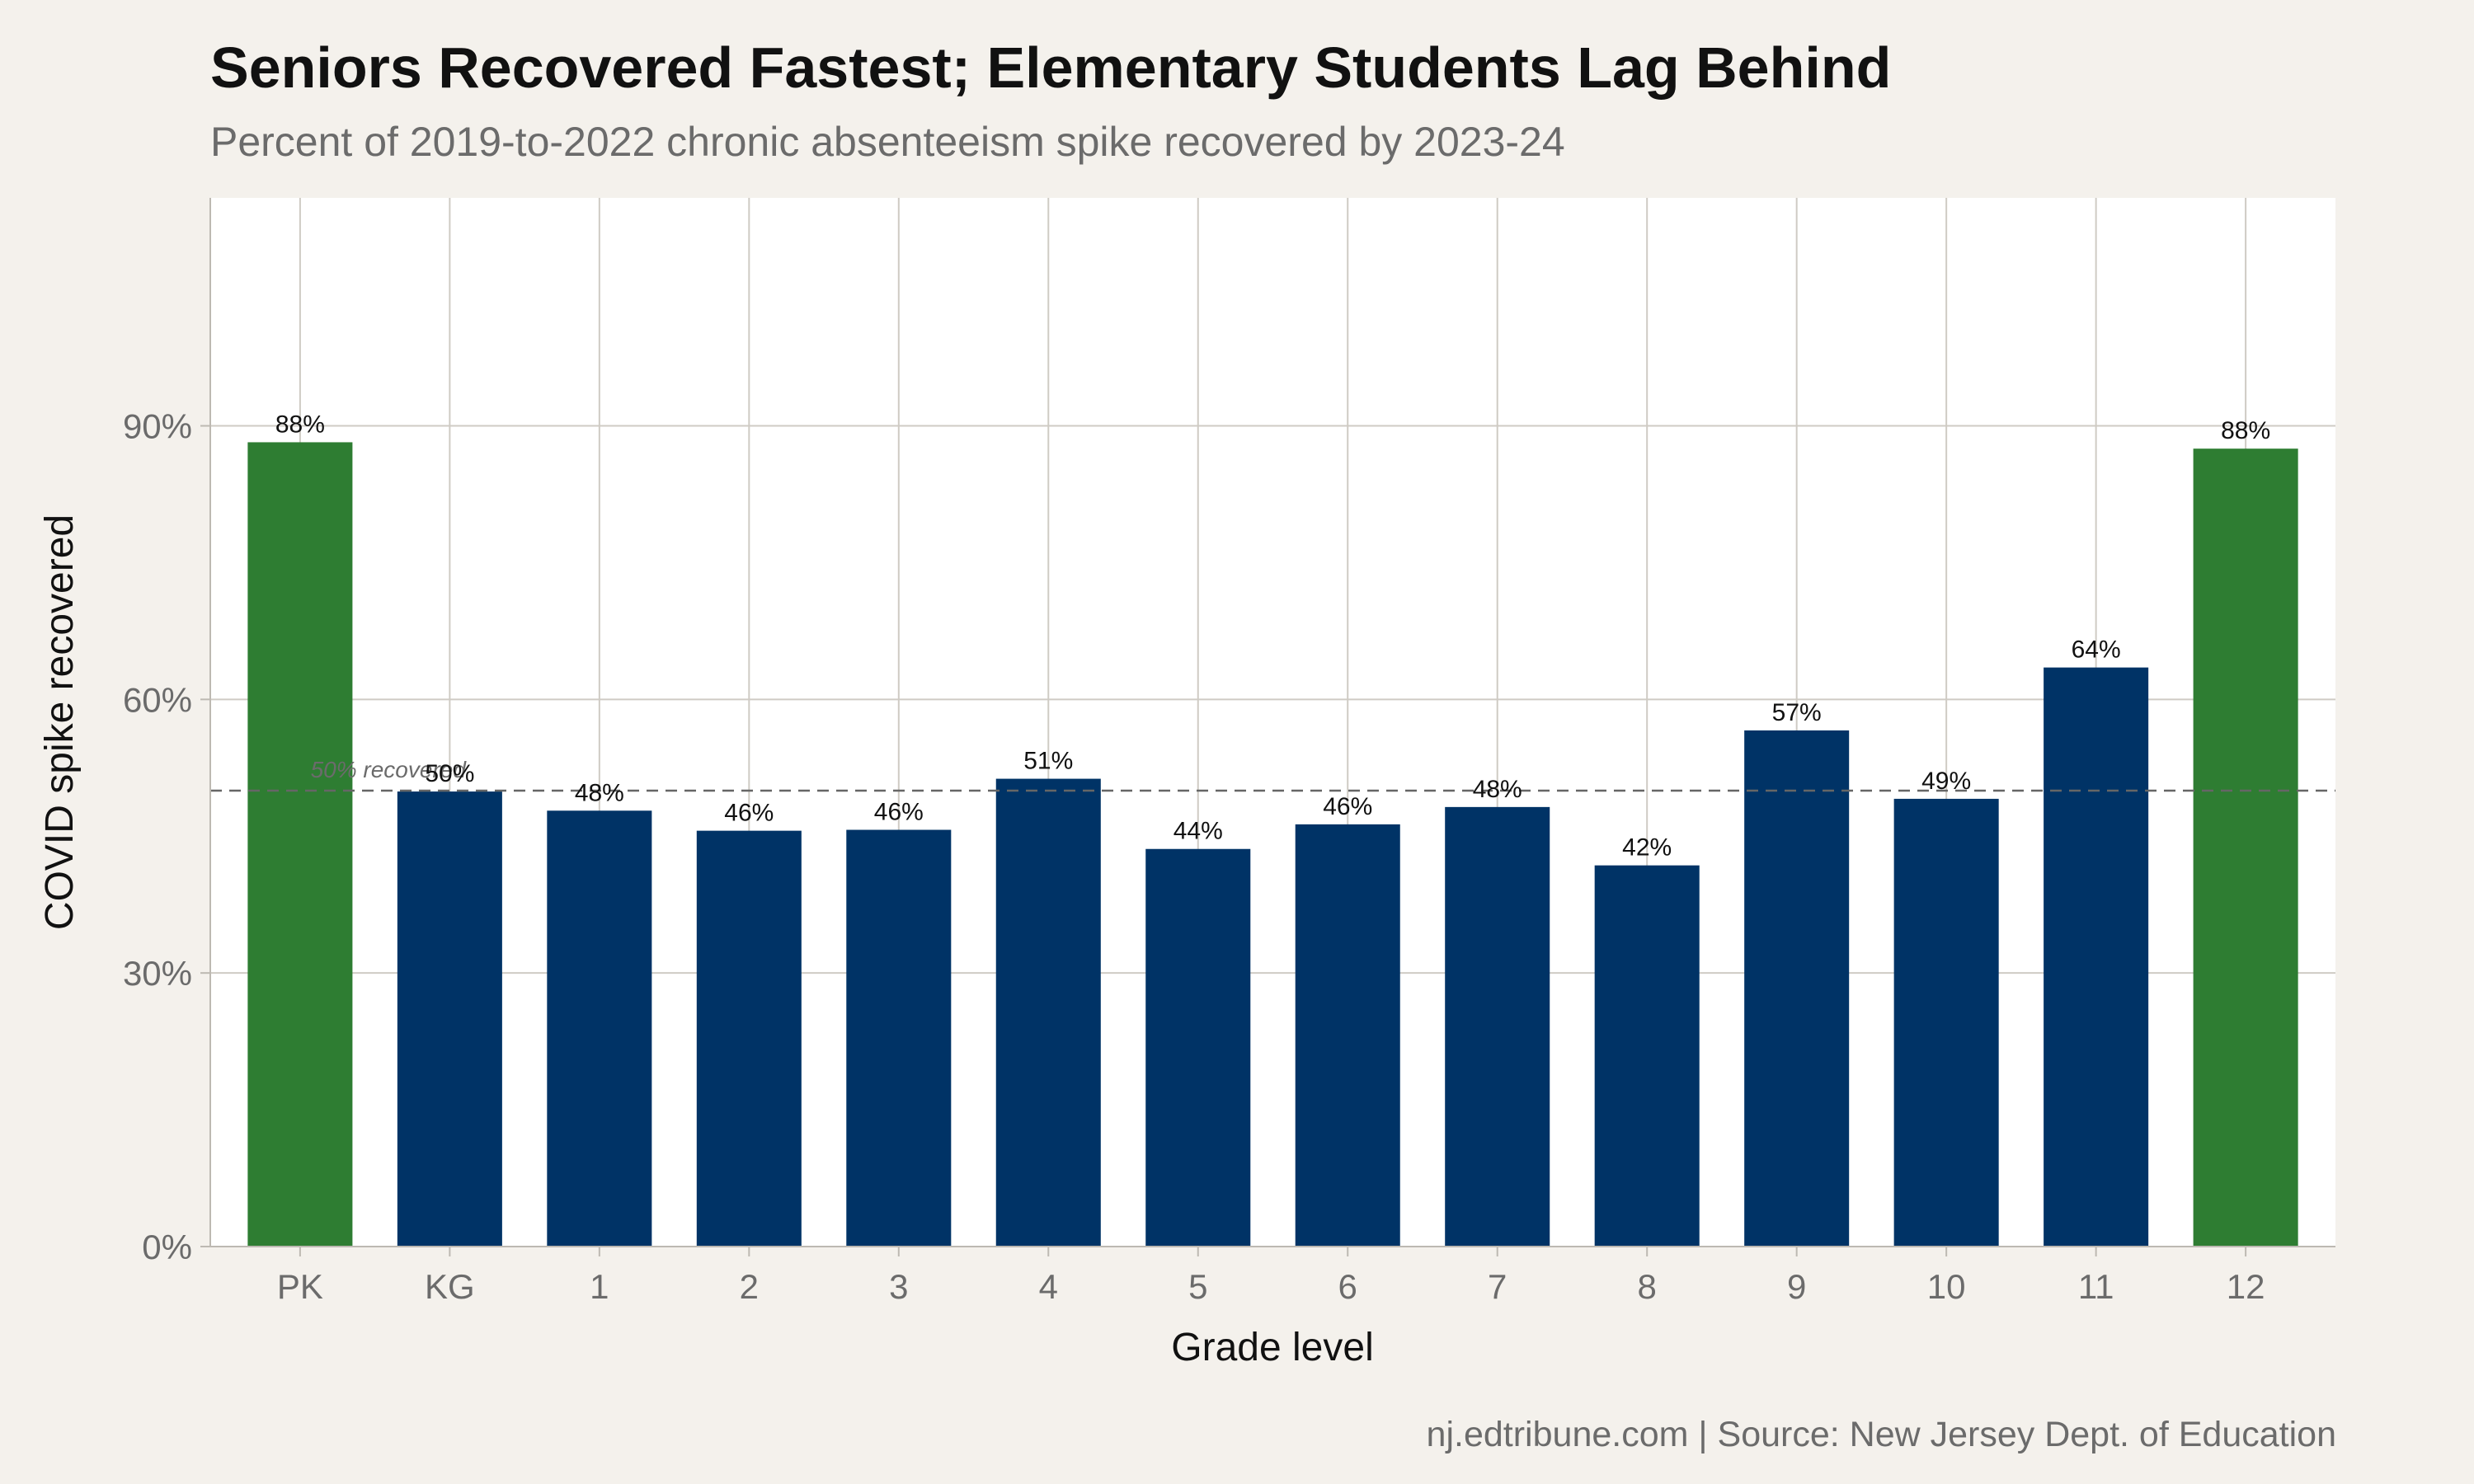 This screenshot has height=1484, width=2474. Describe the element at coordinates (599, 1286) in the screenshot. I see `x-tick-label-1: 1` at that location.